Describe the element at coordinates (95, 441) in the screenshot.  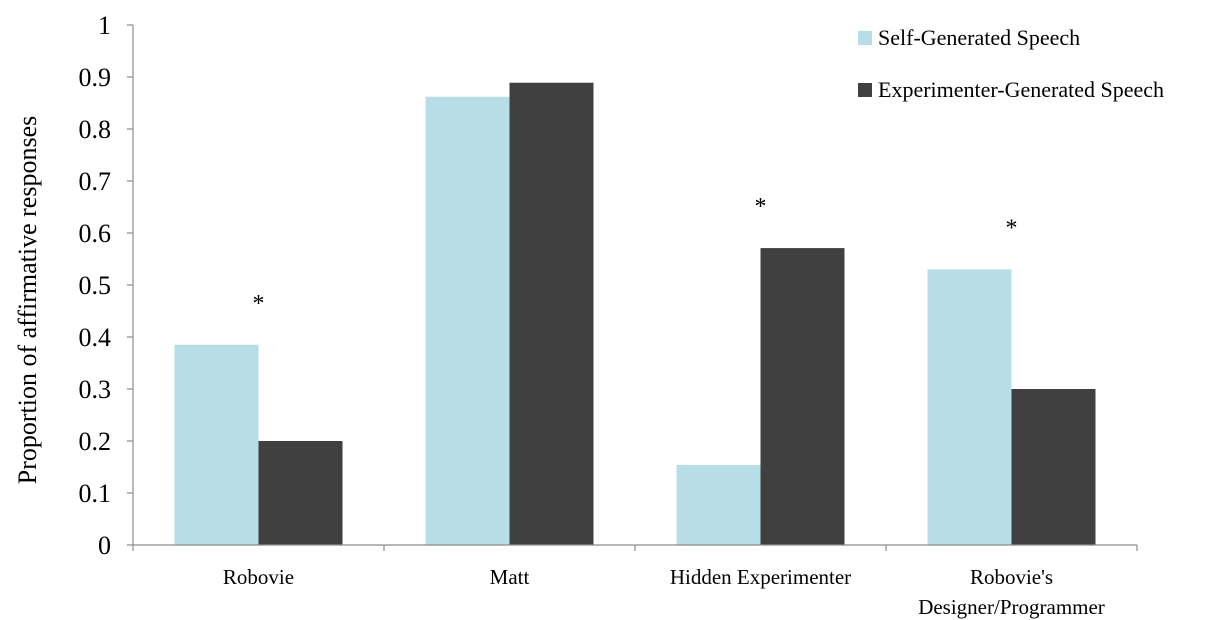
I see `y-tick-label: 0.2` at that location.